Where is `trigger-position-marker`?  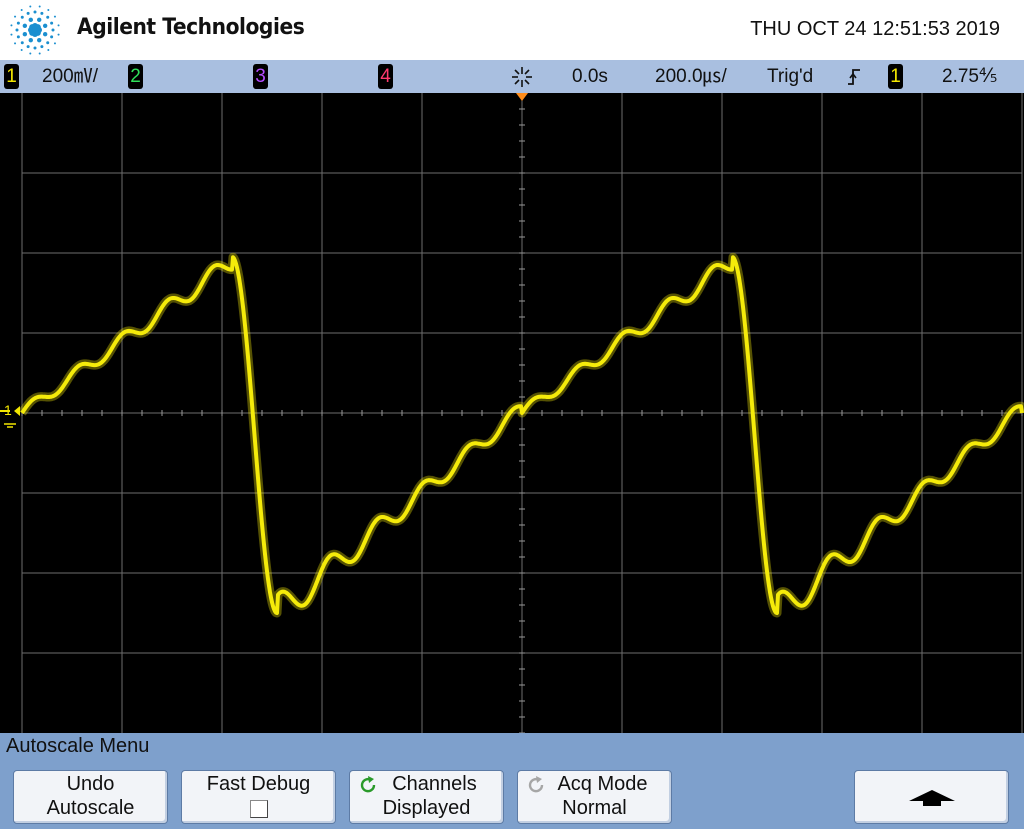
trigger-position-marker is located at coordinates (522, 97).